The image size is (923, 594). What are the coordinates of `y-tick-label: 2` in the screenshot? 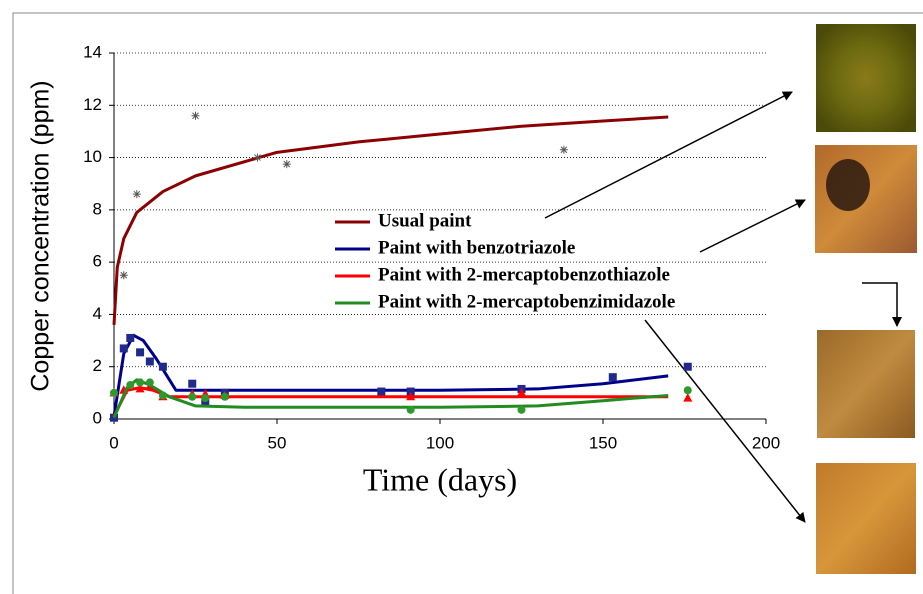 It's located at (97, 365).